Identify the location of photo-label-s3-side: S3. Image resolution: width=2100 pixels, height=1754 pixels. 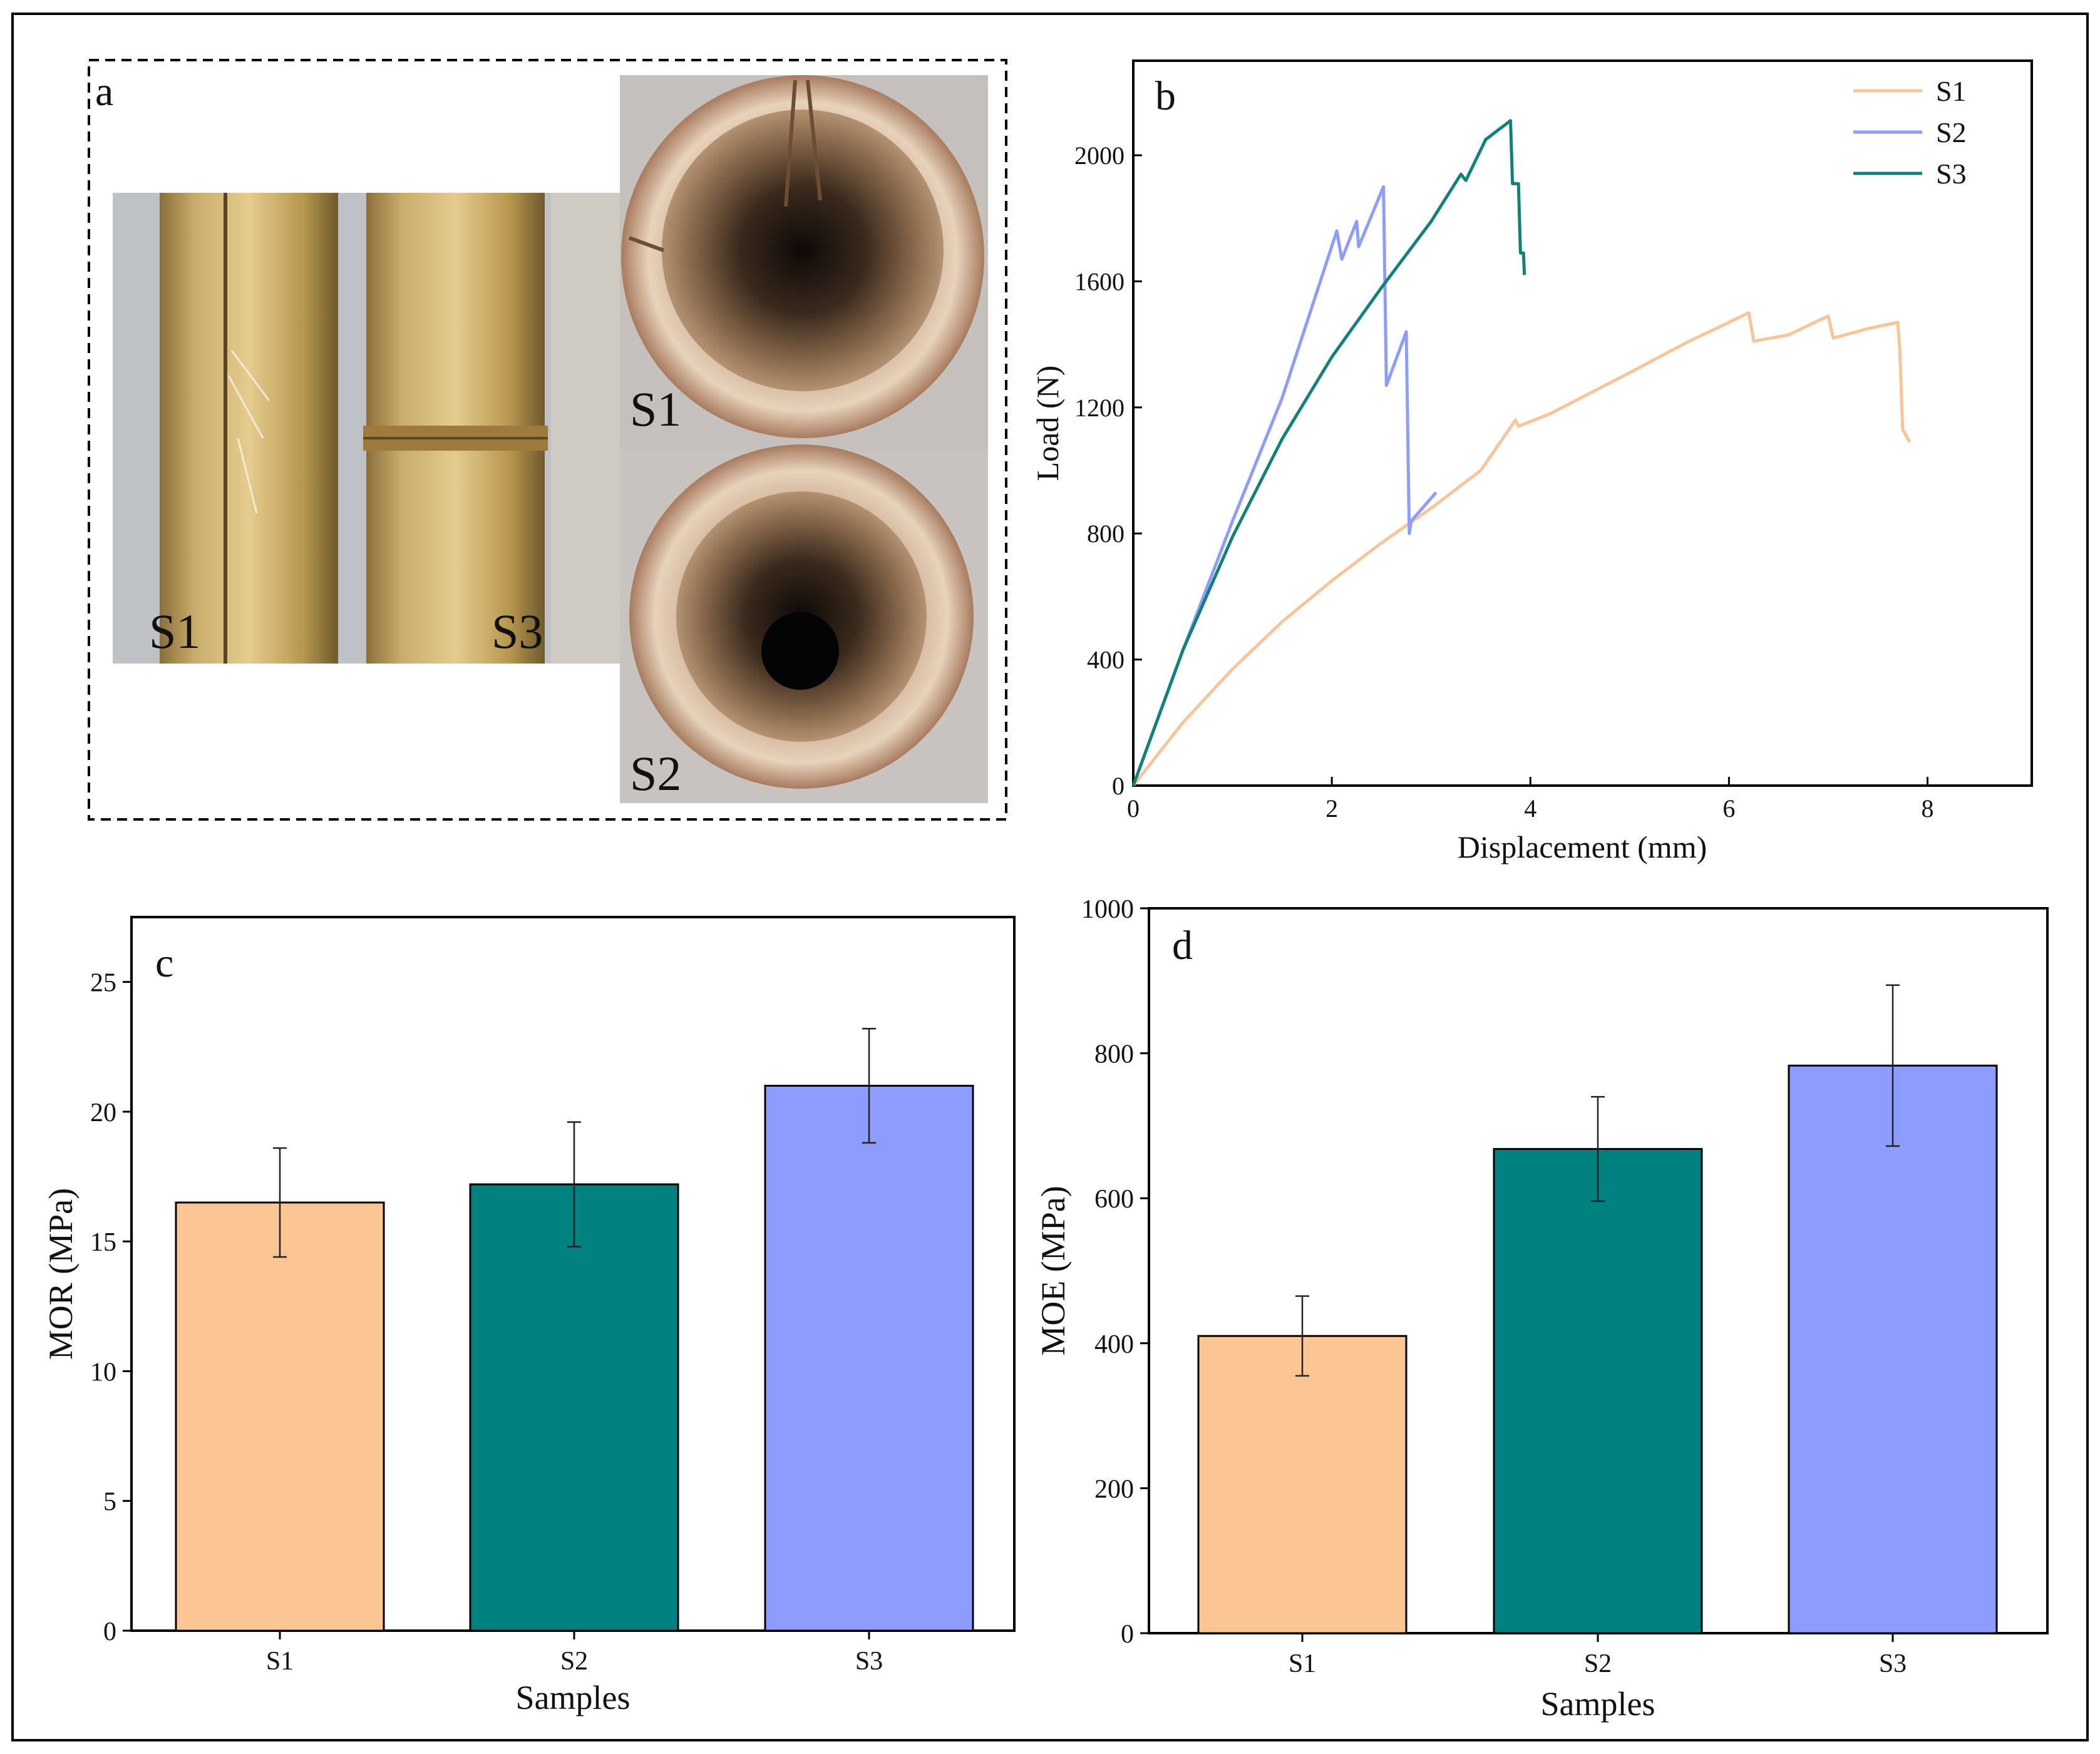
(517, 631).